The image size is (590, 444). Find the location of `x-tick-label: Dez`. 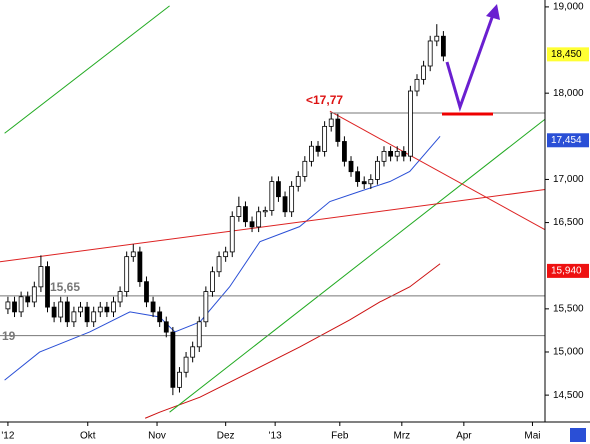

x-tick-label: Dez is located at coordinates (226, 436).